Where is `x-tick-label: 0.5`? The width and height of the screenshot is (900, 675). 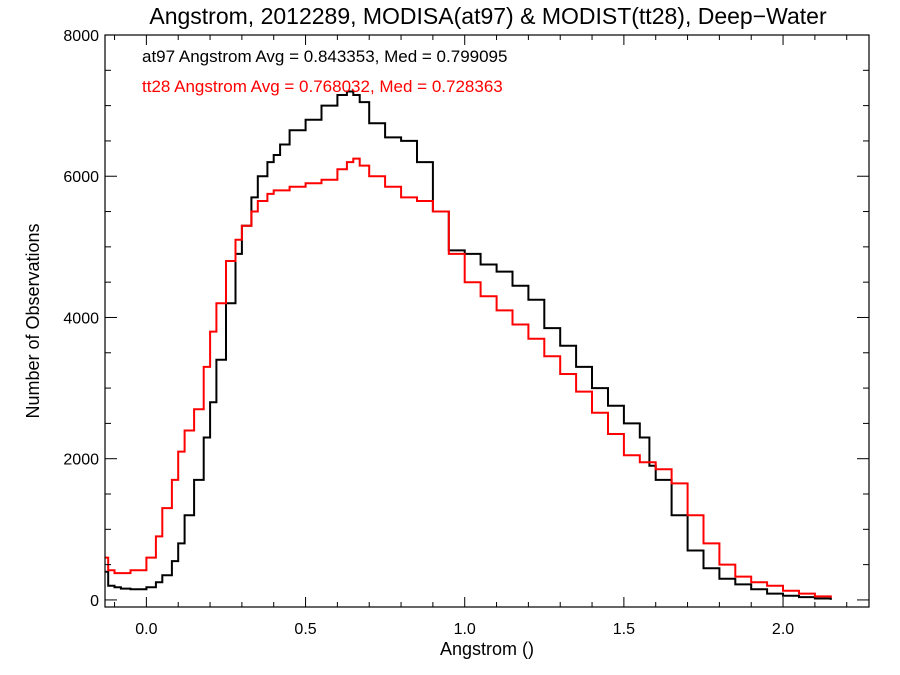
x-tick-label: 0.5 is located at coordinates (305, 629).